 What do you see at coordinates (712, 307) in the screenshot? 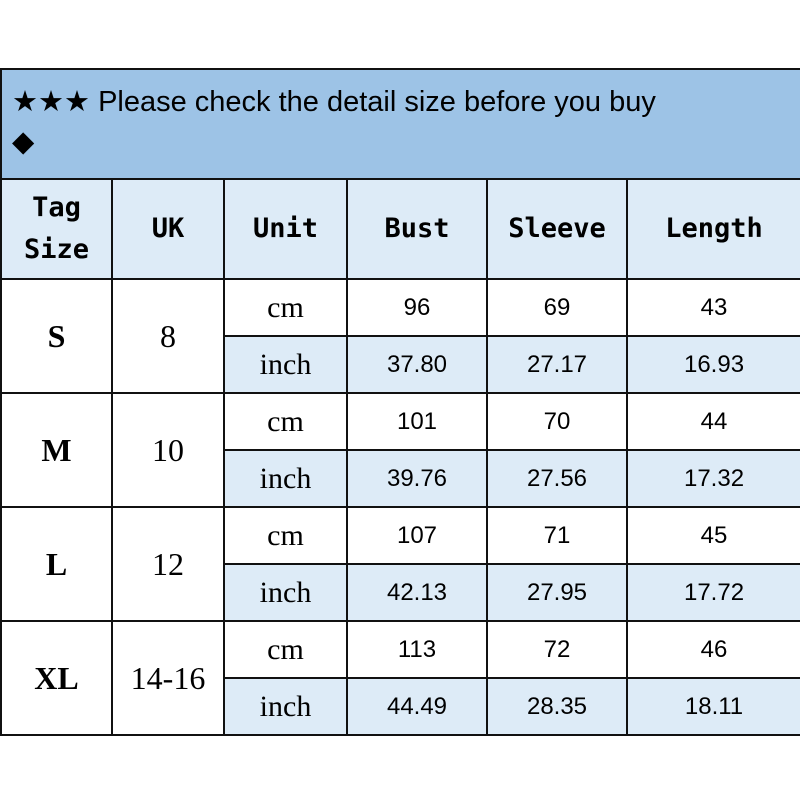
I see `length-cell: 43` at bounding box center [712, 307].